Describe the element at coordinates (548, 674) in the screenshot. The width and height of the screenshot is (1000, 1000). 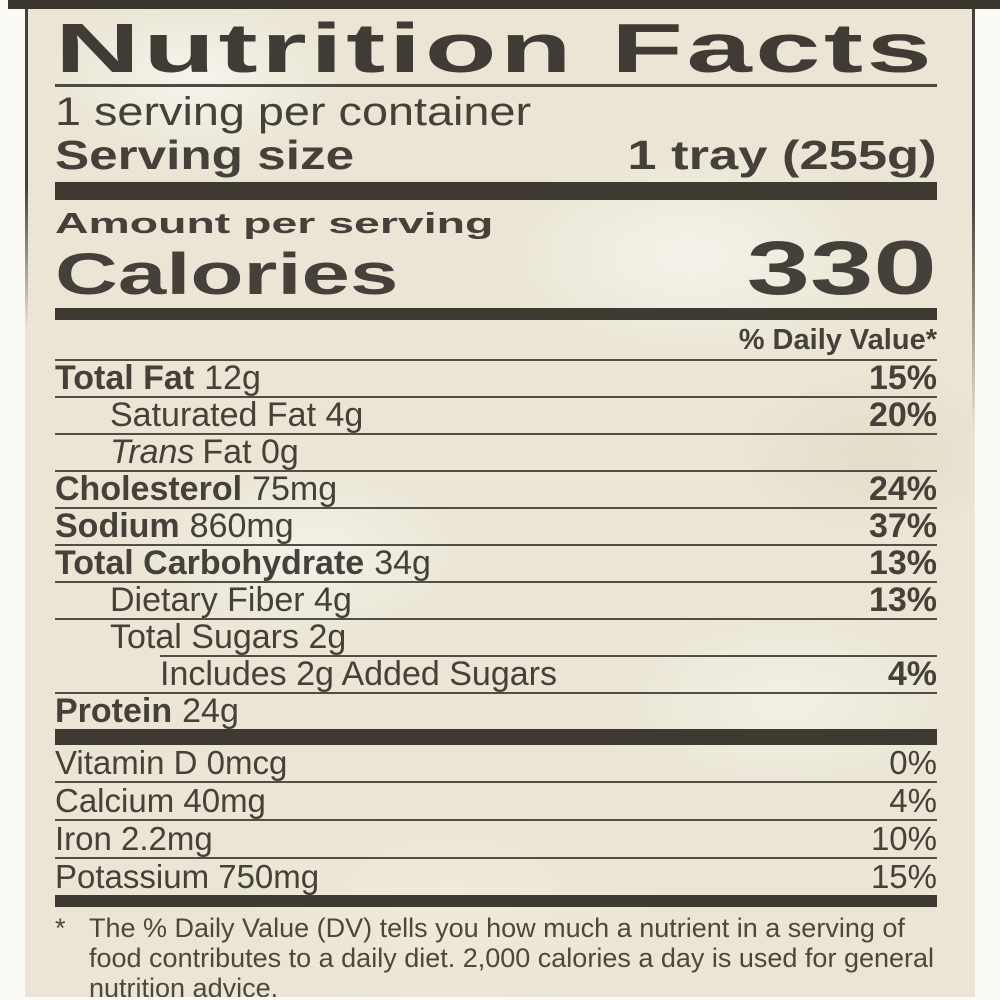
I see `nutrient-row-added-sugars: Includes 2g Added Sugars 4%` at that location.